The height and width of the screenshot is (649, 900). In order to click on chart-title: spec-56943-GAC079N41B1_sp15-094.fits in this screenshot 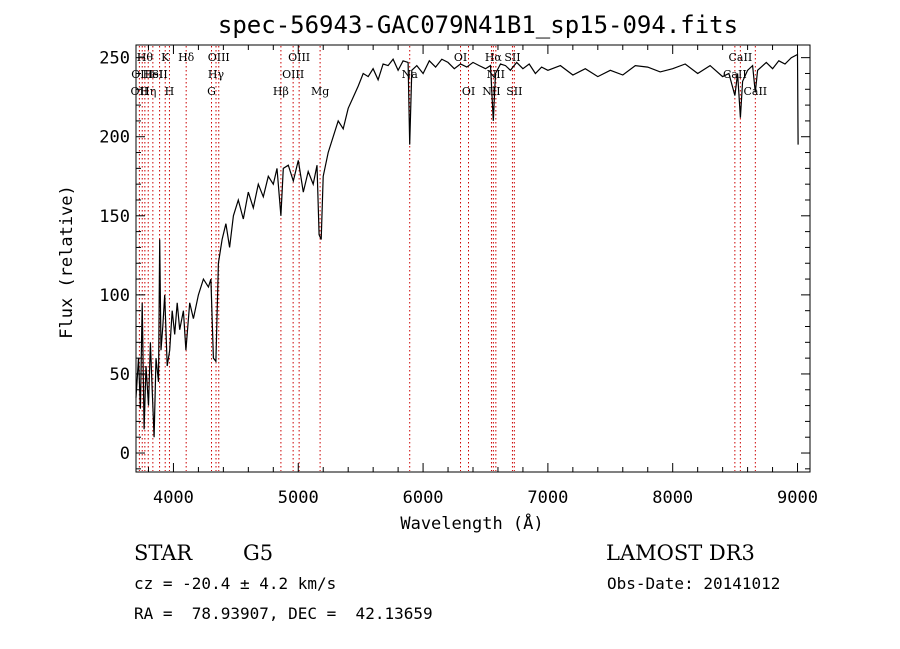, I will do `click(478, 25)`.